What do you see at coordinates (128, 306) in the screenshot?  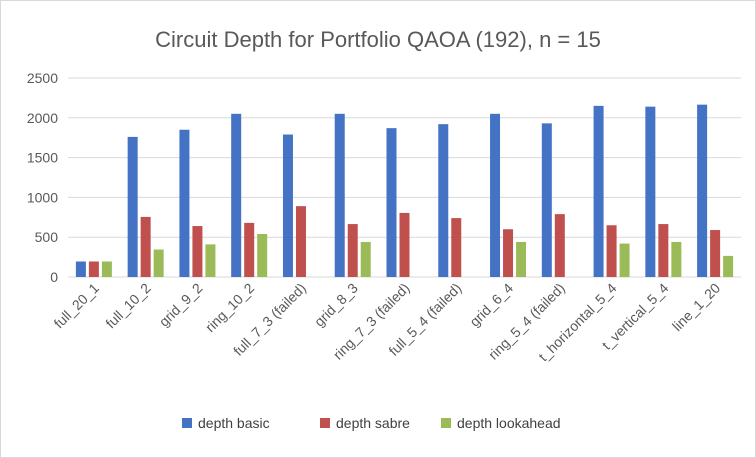 I see `x-tick-label: full_10_2` at bounding box center [128, 306].